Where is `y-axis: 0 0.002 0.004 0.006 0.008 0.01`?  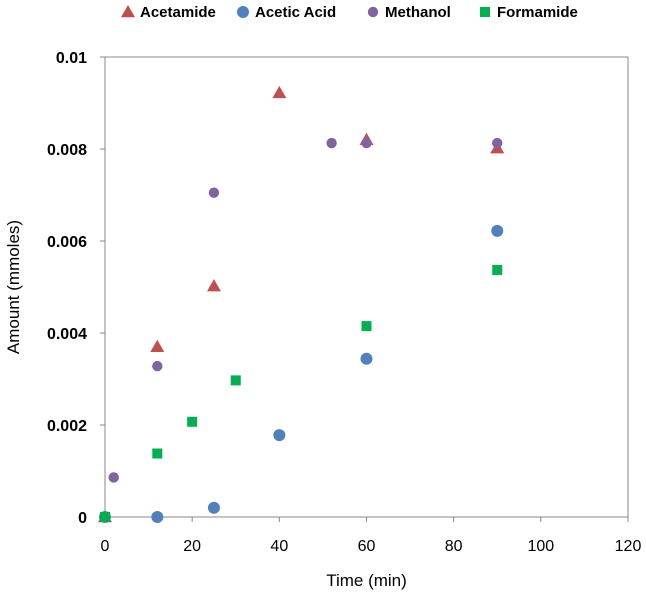 y-axis: 0 0.002 0.004 0.006 0.008 0.01 is located at coordinates (76, 288).